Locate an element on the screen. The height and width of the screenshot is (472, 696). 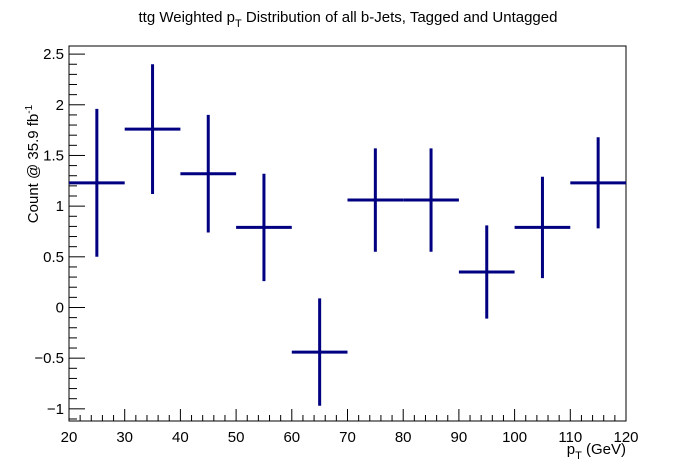
x-axis-label-subscript: T is located at coordinates (578, 456).